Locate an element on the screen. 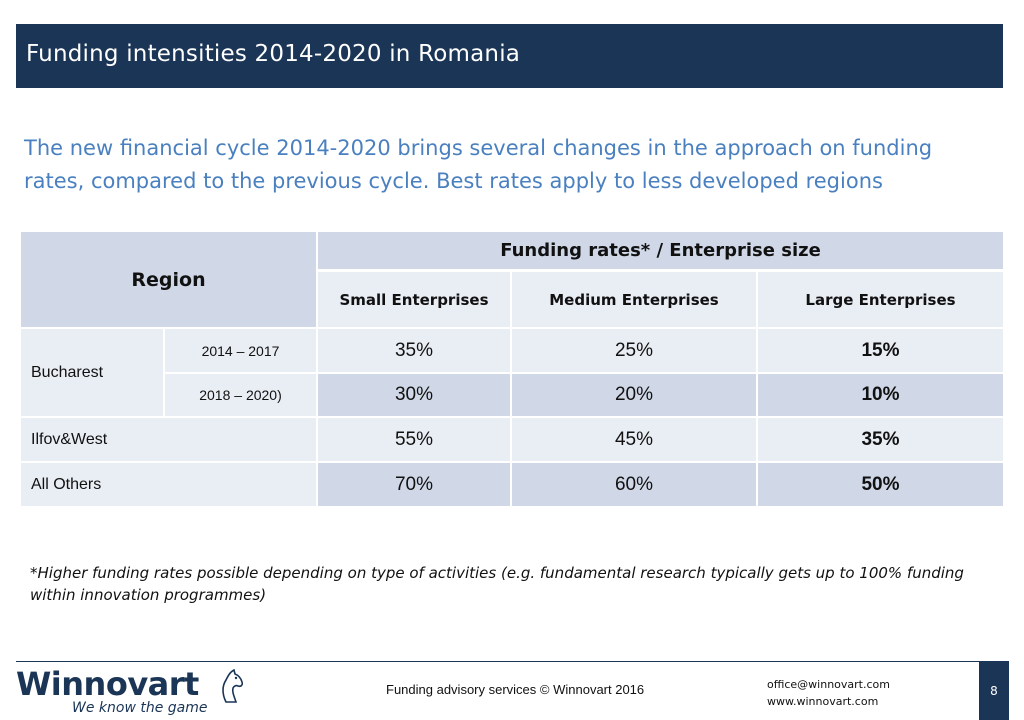 The width and height of the screenshot is (1024, 720). footer-divider is located at coordinates (497, 661).